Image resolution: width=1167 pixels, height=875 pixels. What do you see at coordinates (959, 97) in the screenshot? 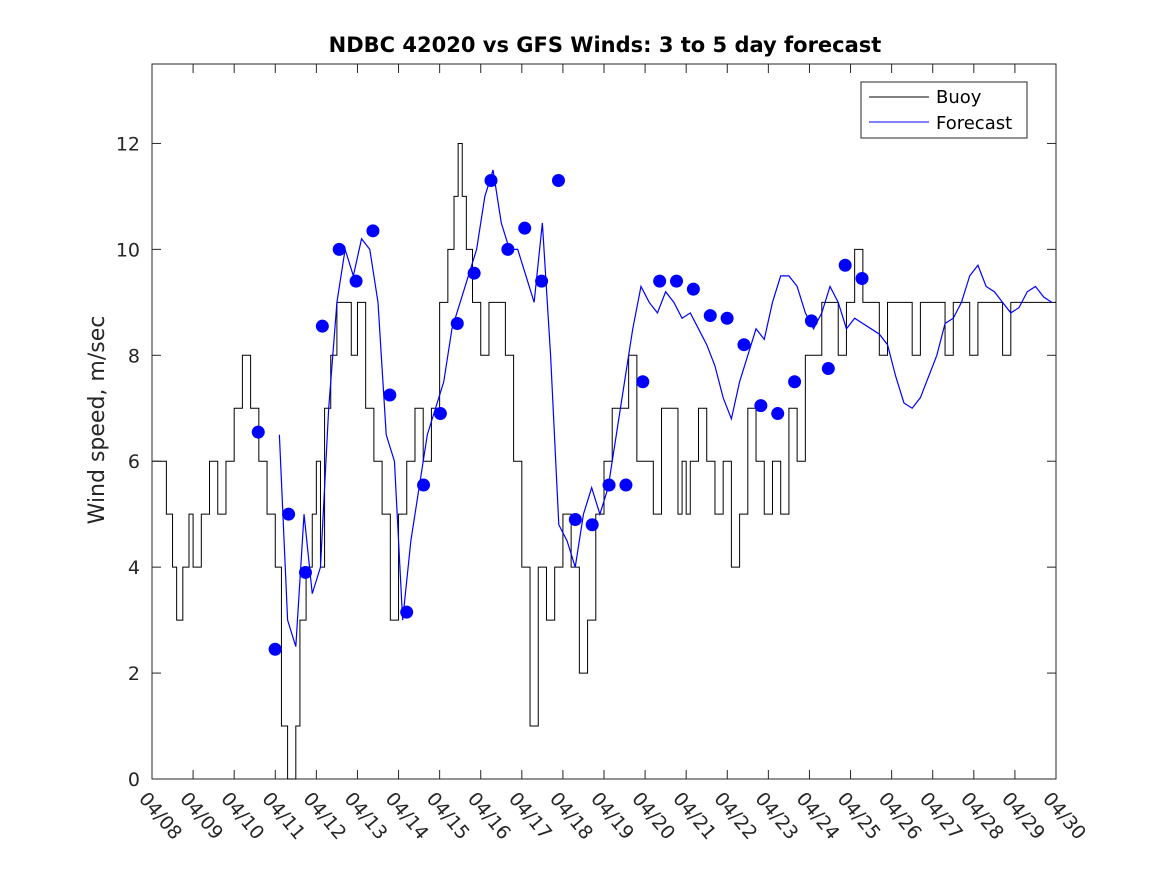
I see `legend-buoy-label: Buoy` at bounding box center [959, 97].